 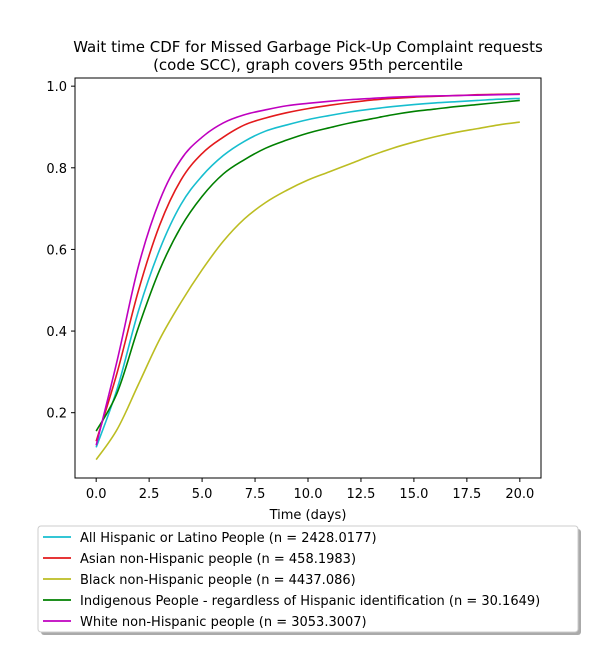 What do you see at coordinates (413, 494) in the screenshot?
I see `x-tick-label: 15.0` at bounding box center [413, 494].